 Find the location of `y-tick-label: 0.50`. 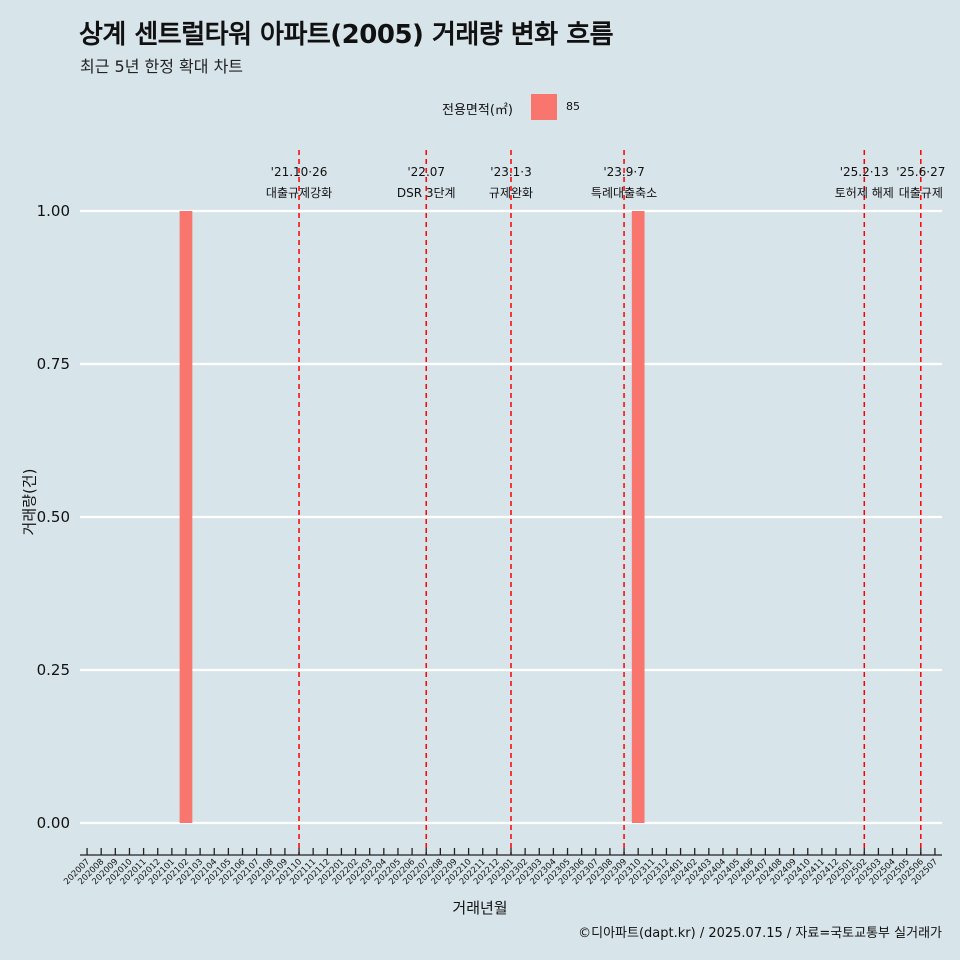

y-tick-label: 0.50 is located at coordinates (53, 517).